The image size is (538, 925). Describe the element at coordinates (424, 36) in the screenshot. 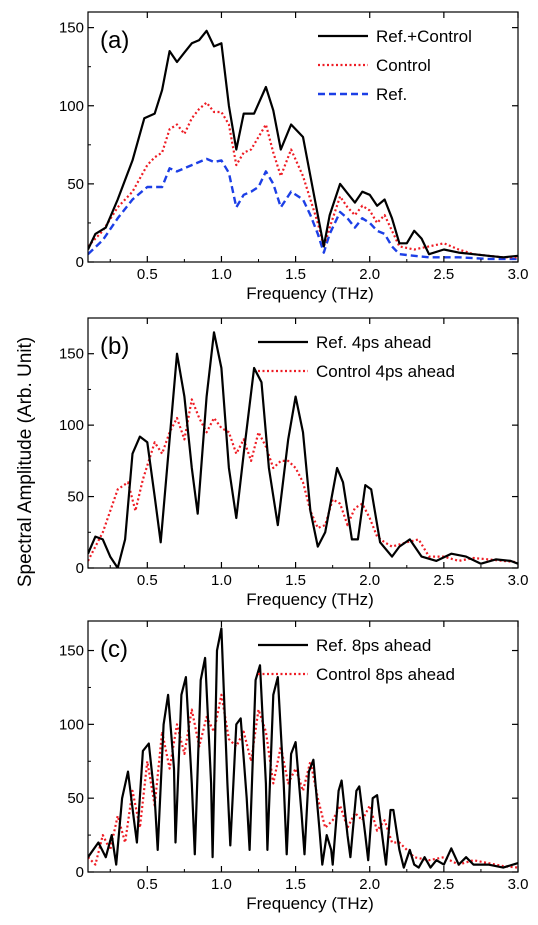

I see `legend-label: Ref.+Control` at that location.